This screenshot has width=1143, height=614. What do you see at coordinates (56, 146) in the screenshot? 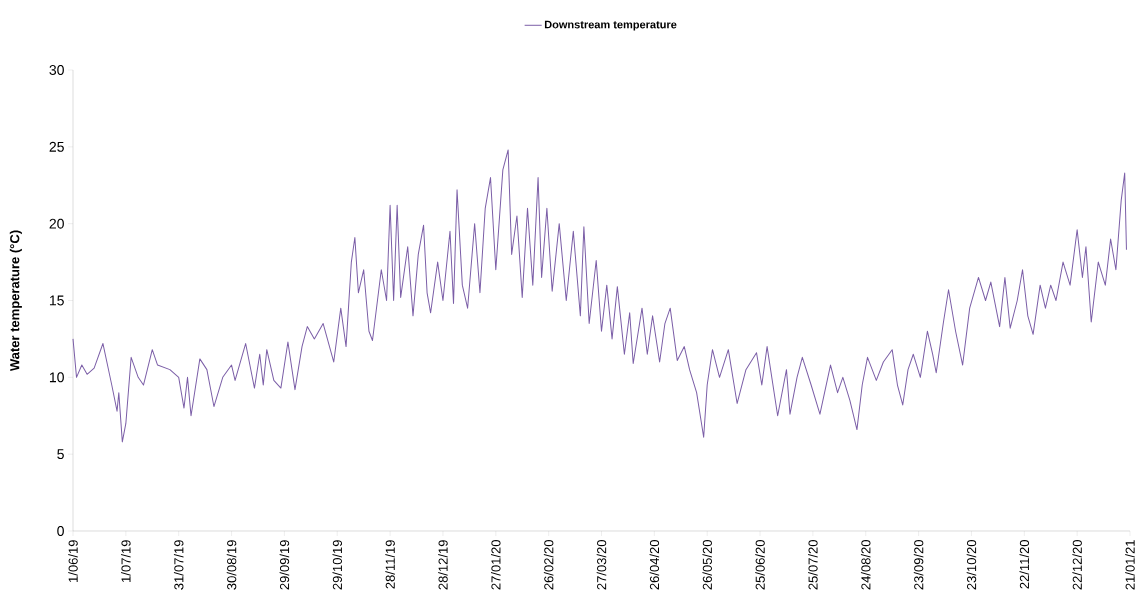
I see `y-tick-label: 25` at bounding box center [56, 146].